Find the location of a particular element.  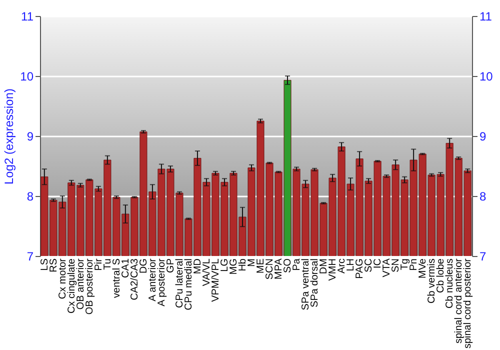

x-tick-label: ventral S is located at coordinates (116, 278).